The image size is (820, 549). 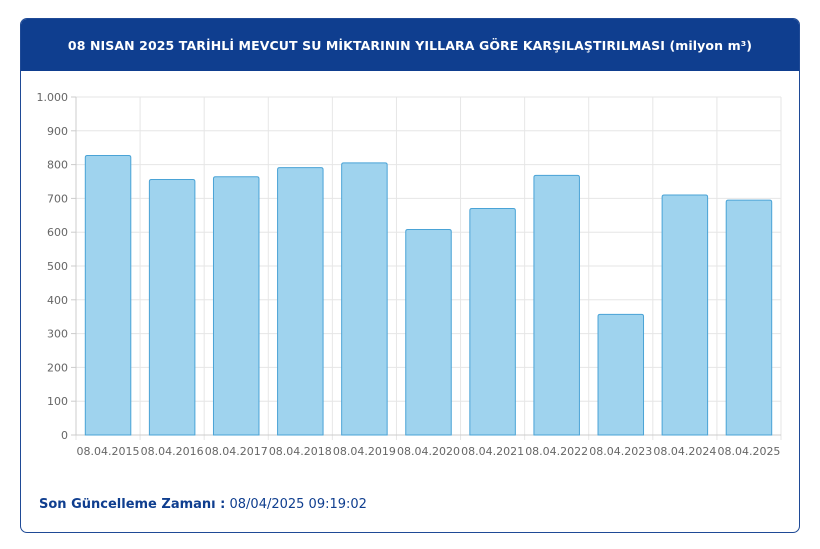 What do you see at coordinates (57, 165) in the screenshot?
I see `y-tick-label: 800` at bounding box center [57, 165].